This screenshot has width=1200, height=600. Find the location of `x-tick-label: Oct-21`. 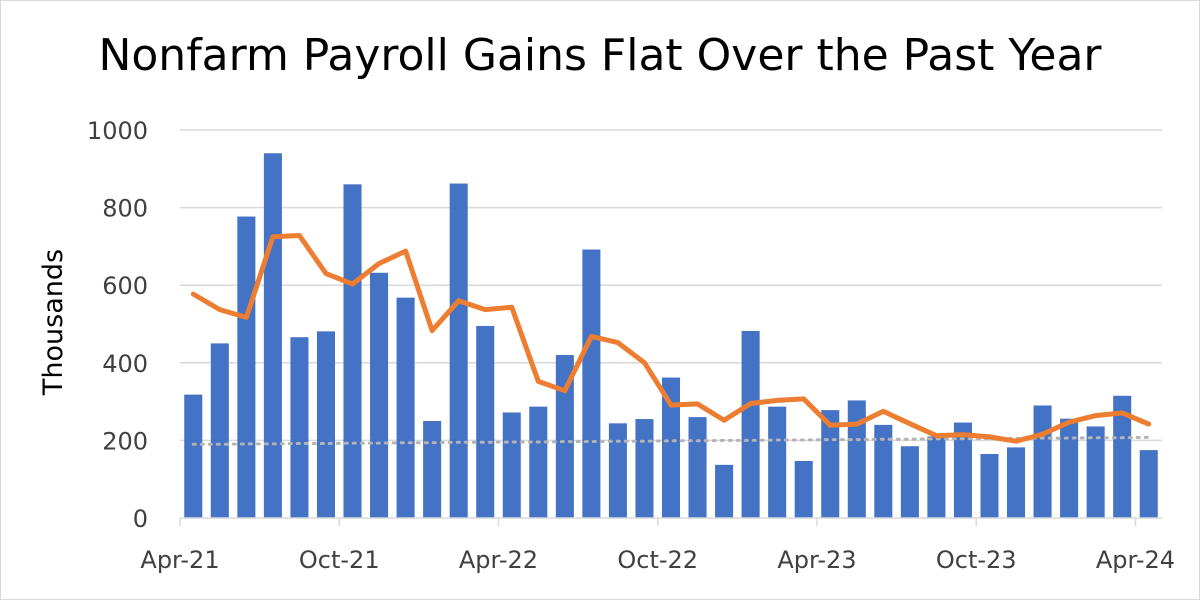

x-tick-label: Oct-21 is located at coordinates (339, 560).